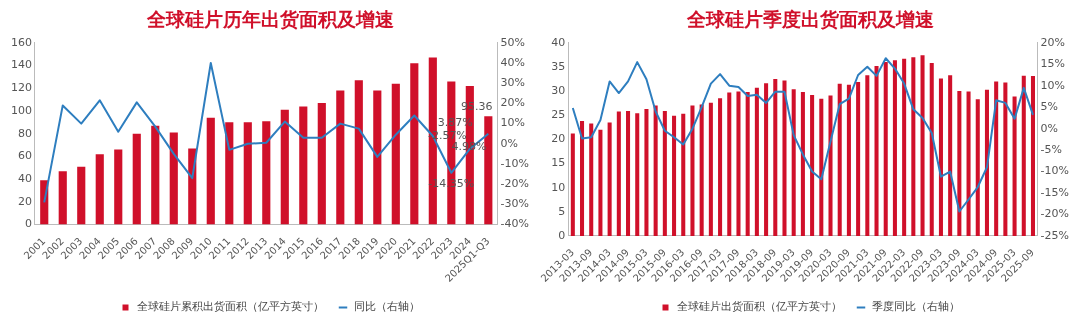 The height and width of the screenshot is (325, 1080). Describe the element at coordinates (1051, 149) in the screenshot. I see `y2-tick-label: -5%` at that location.